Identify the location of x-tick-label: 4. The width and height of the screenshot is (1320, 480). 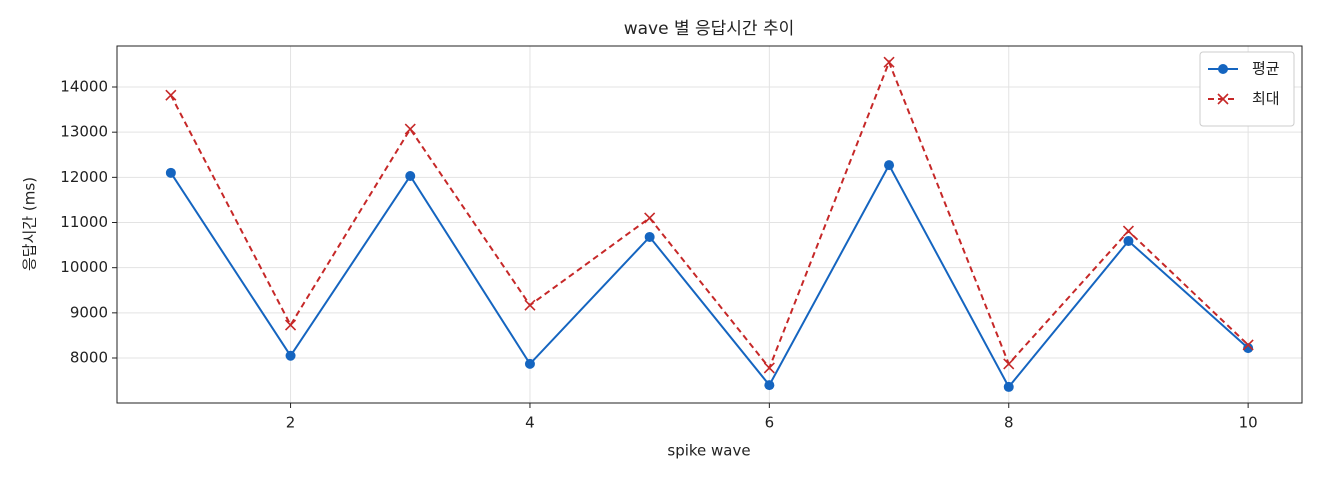
(530, 423).